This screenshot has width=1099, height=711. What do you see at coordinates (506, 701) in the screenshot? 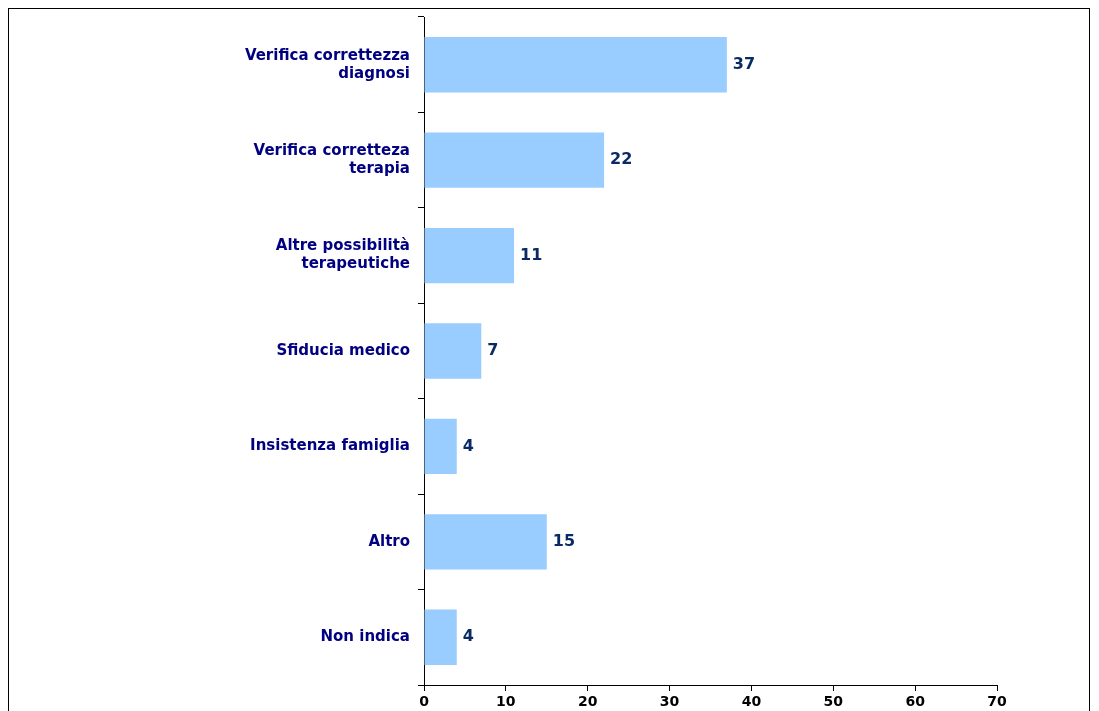
I see `x-tick-label: 10` at bounding box center [506, 701].